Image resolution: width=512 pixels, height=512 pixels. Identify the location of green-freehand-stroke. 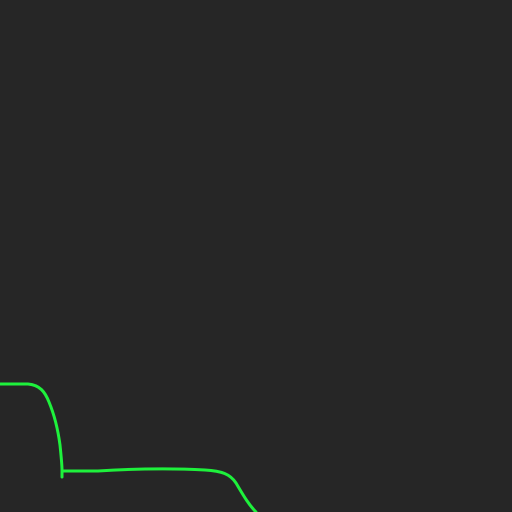
(129, 447).